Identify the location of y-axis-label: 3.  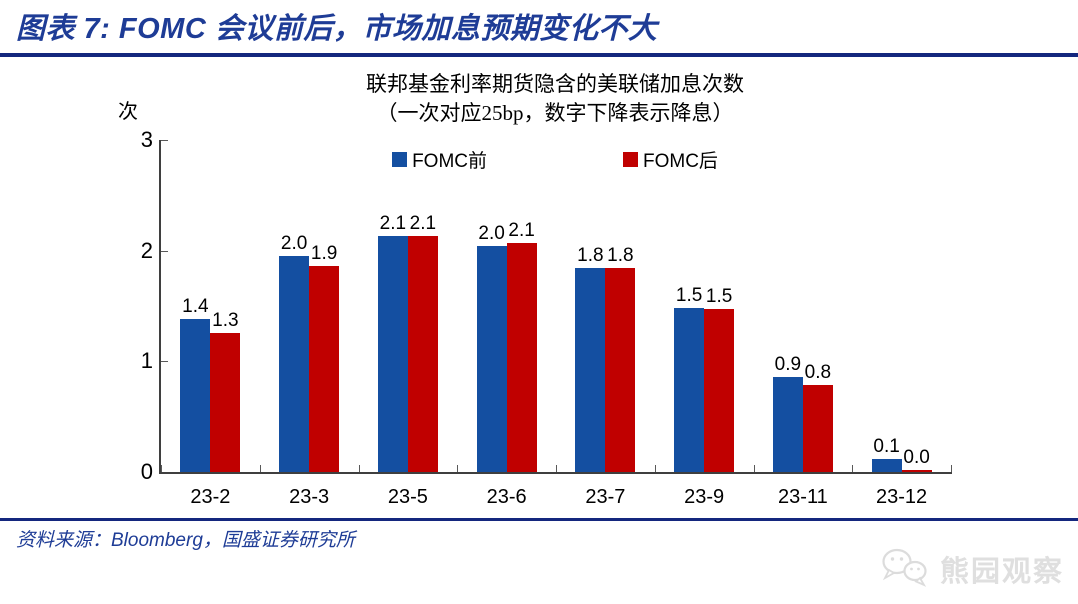
(146, 139).